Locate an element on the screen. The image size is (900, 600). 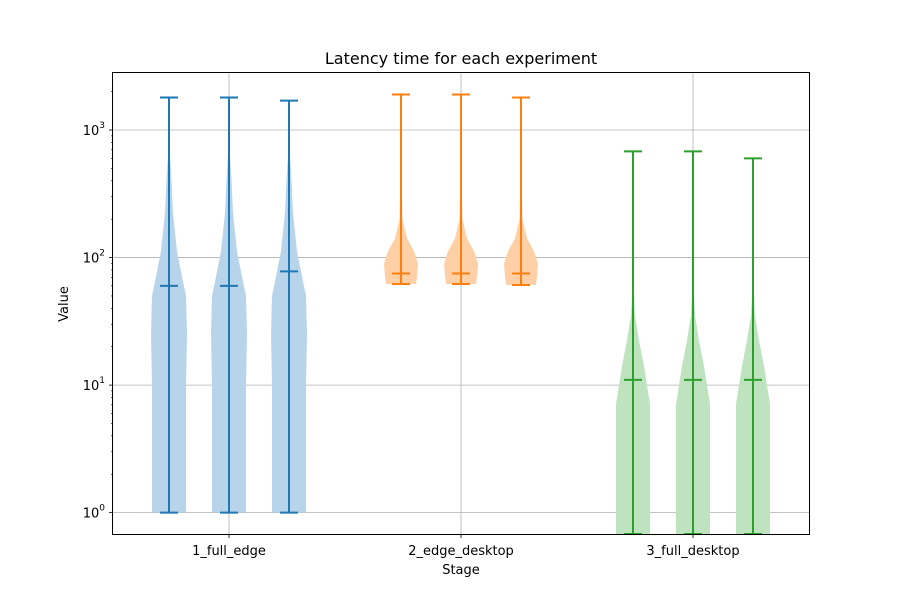
x-tick-label: 2_edge_desktop is located at coordinates (461, 551).